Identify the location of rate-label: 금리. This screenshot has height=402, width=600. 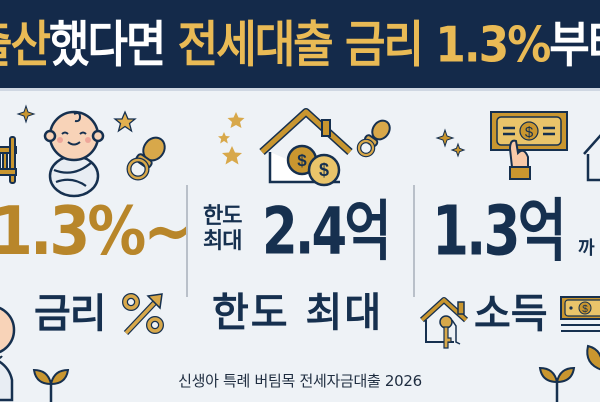
(70, 314).